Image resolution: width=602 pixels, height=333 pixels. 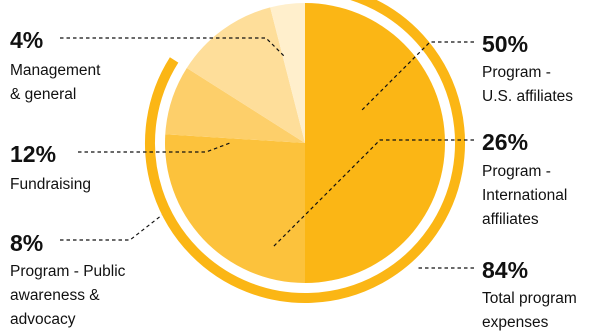 I want to click on label-us-affiliates-1: Program -, so click(x=516, y=72).